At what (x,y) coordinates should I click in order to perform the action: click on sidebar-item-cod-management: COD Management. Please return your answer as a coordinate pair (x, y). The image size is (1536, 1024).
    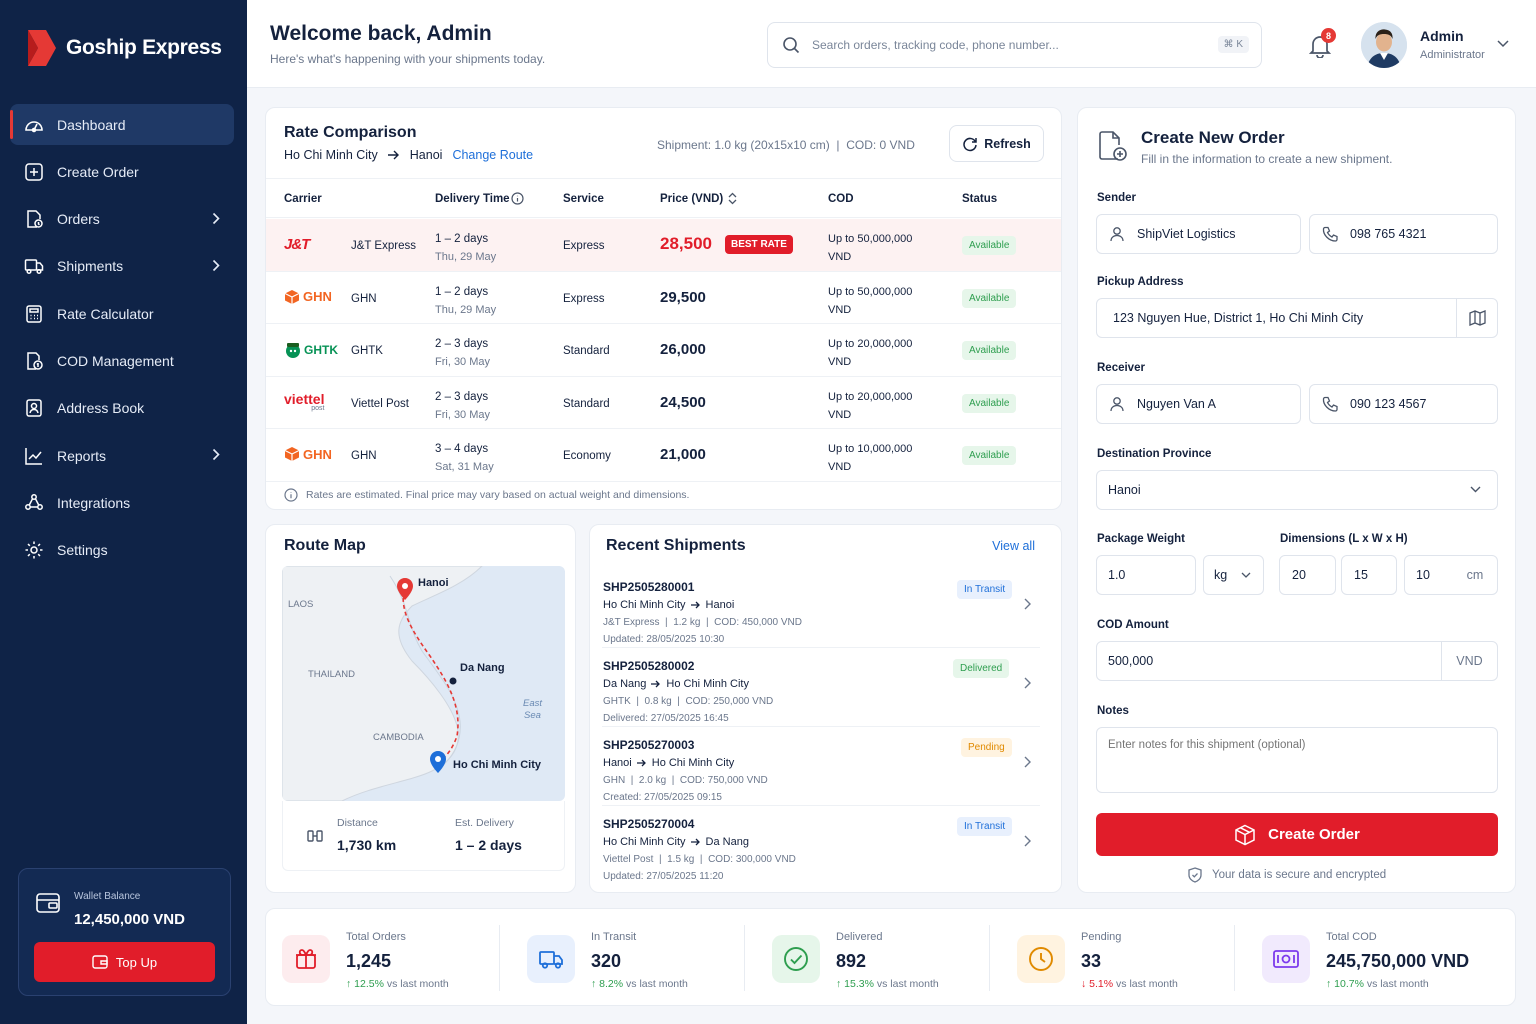
    Looking at the image, I should click on (122, 360).